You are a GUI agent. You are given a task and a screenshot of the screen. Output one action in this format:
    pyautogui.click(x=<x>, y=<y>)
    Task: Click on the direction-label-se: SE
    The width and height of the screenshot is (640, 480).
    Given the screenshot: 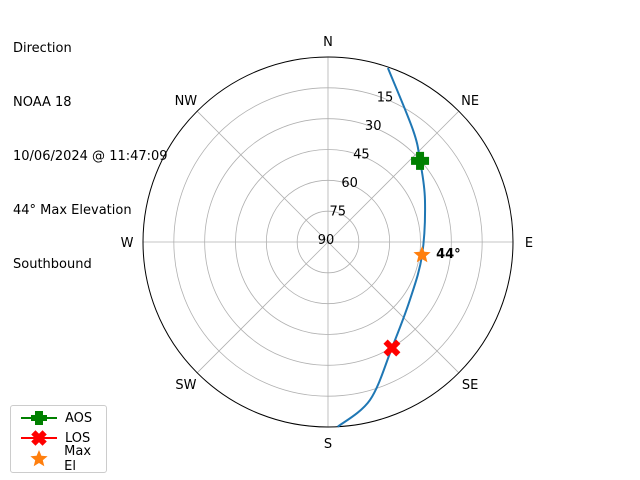 What is the action you would take?
    pyautogui.click(x=470, y=385)
    